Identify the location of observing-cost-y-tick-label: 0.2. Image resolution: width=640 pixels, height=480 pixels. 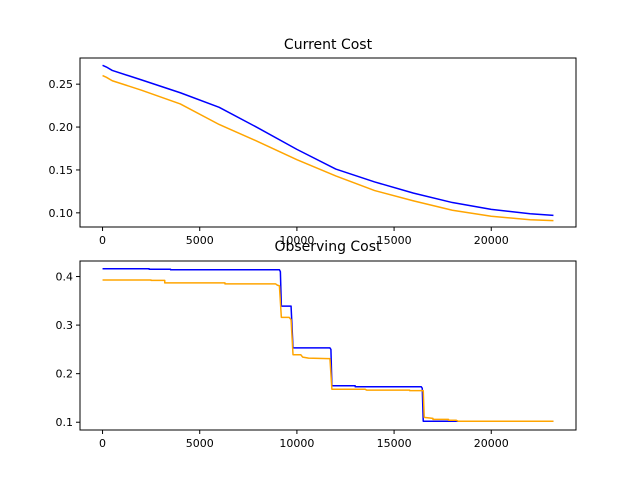
(65, 374).